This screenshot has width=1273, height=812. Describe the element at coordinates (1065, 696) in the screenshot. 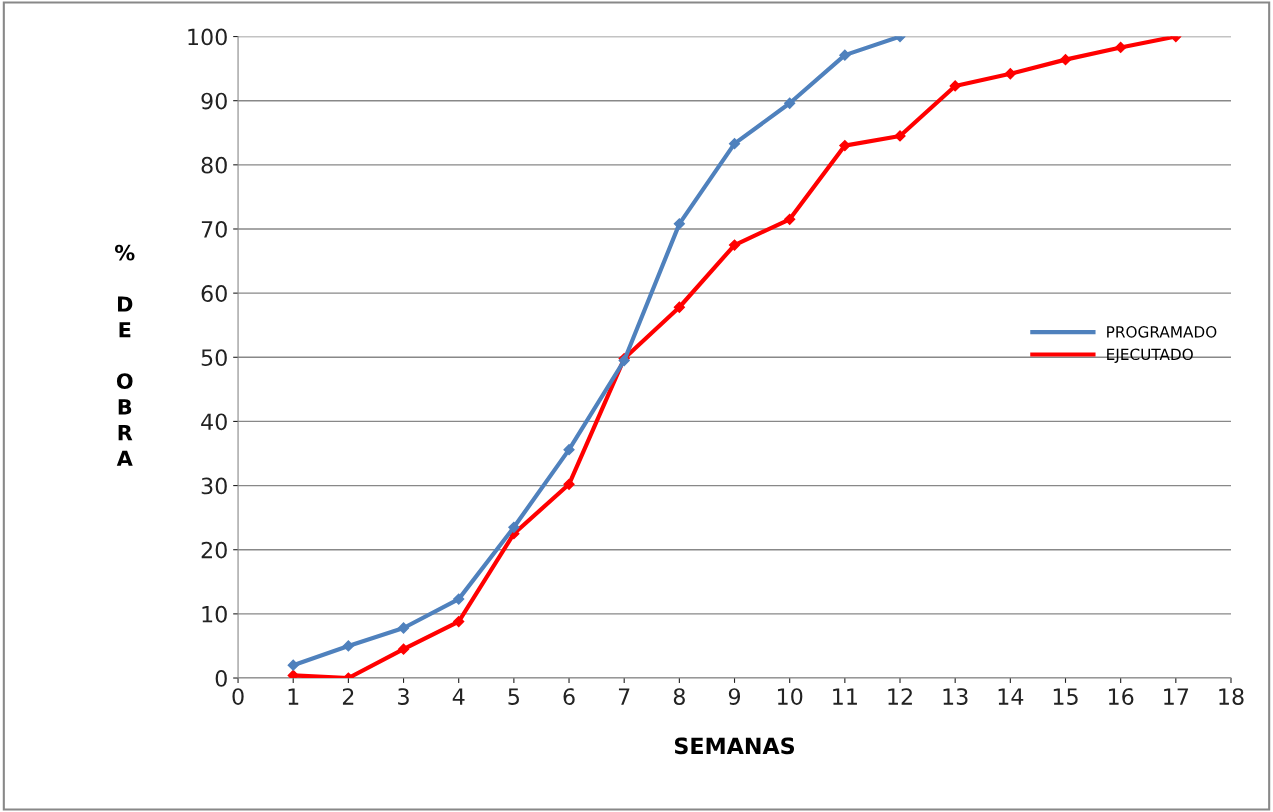

I see `x-tick-label: 15` at that location.